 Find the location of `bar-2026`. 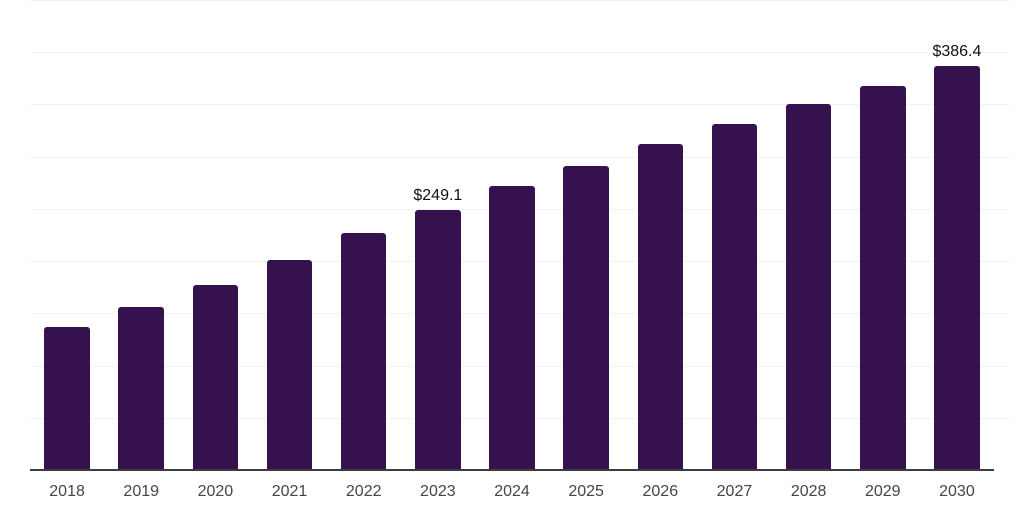

bar-2026 is located at coordinates (660, 306).